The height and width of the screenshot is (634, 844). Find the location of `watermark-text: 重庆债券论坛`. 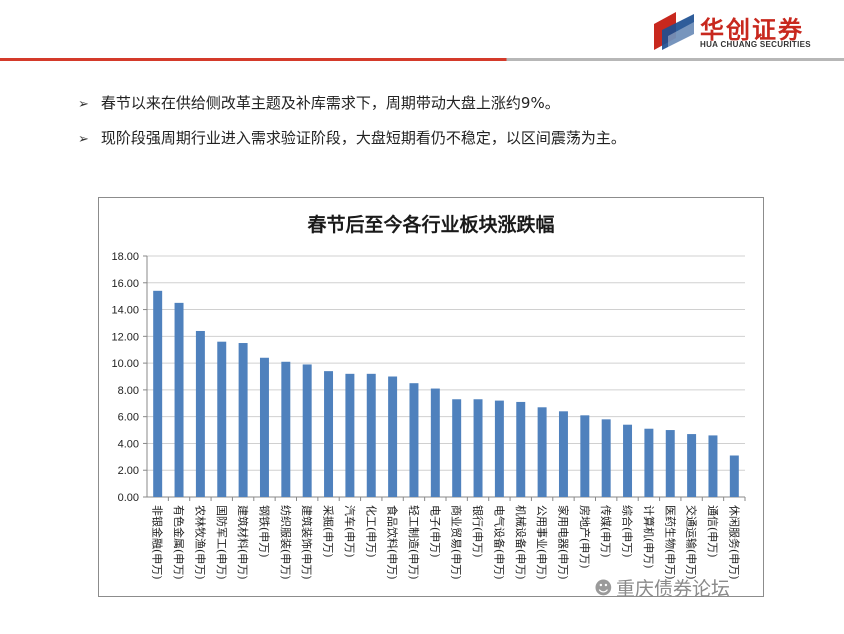

watermark-text: 重庆债券论坛 is located at coordinates (673, 587).